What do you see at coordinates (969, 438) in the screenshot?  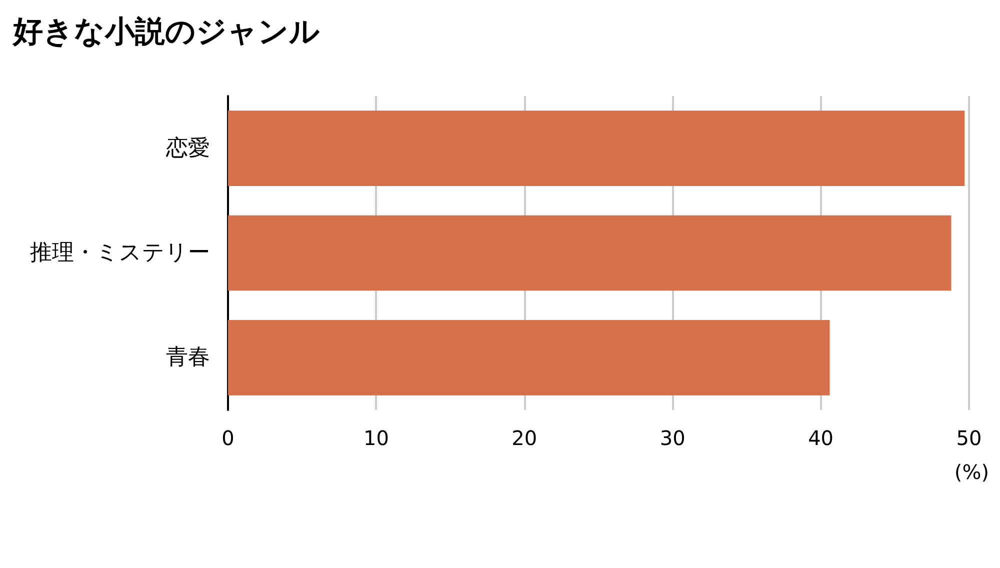 I see `x-tick-label: 50` at bounding box center [969, 438].